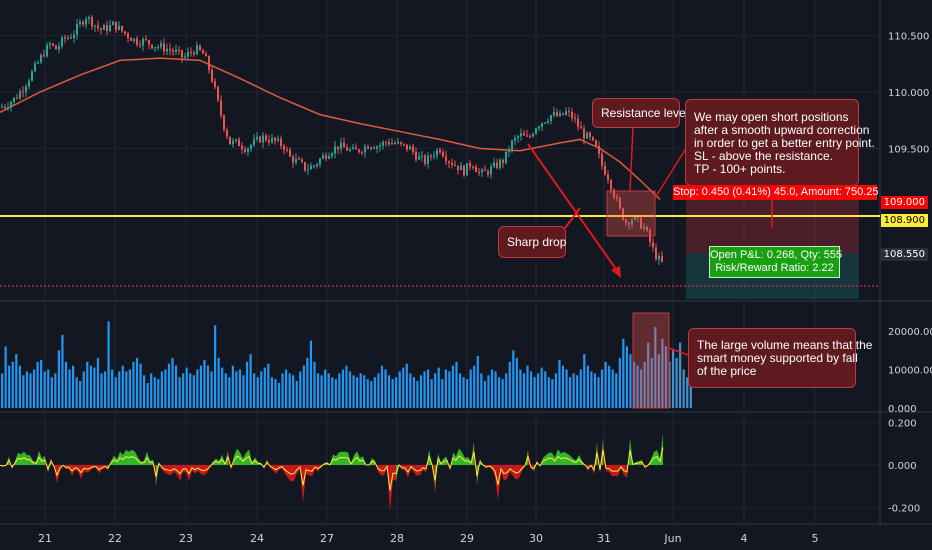 Image resolution: width=932 pixels, height=550 pixels. I want to click on resistance-label: Resistance level, so click(640, 113).